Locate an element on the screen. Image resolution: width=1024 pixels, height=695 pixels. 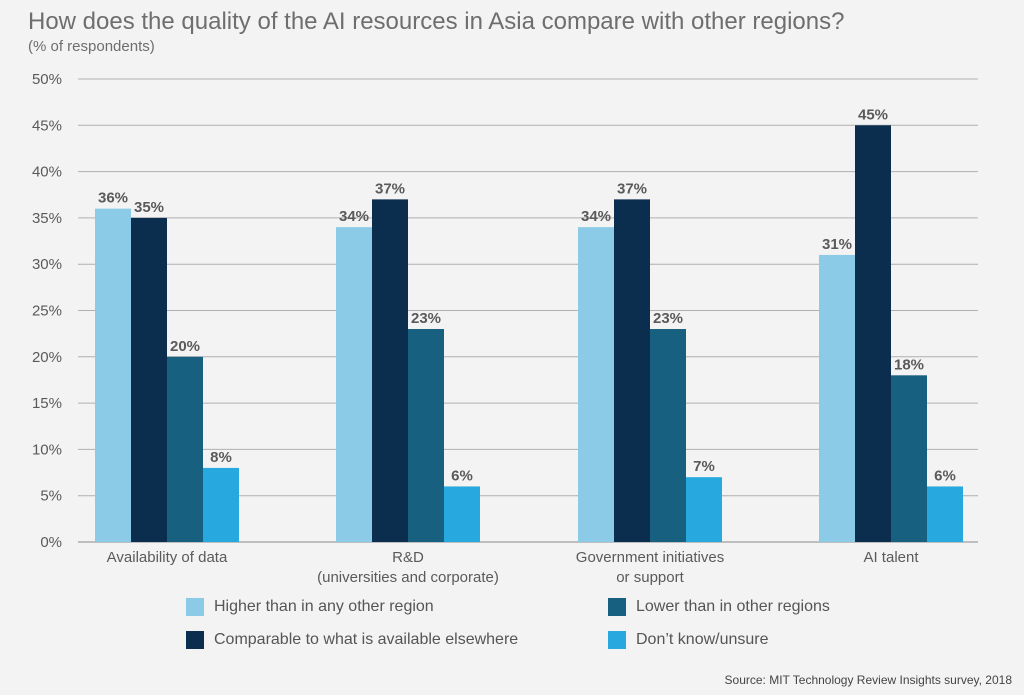
legend-item-unsure: Don’t know/unsure is located at coordinates (688, 640).